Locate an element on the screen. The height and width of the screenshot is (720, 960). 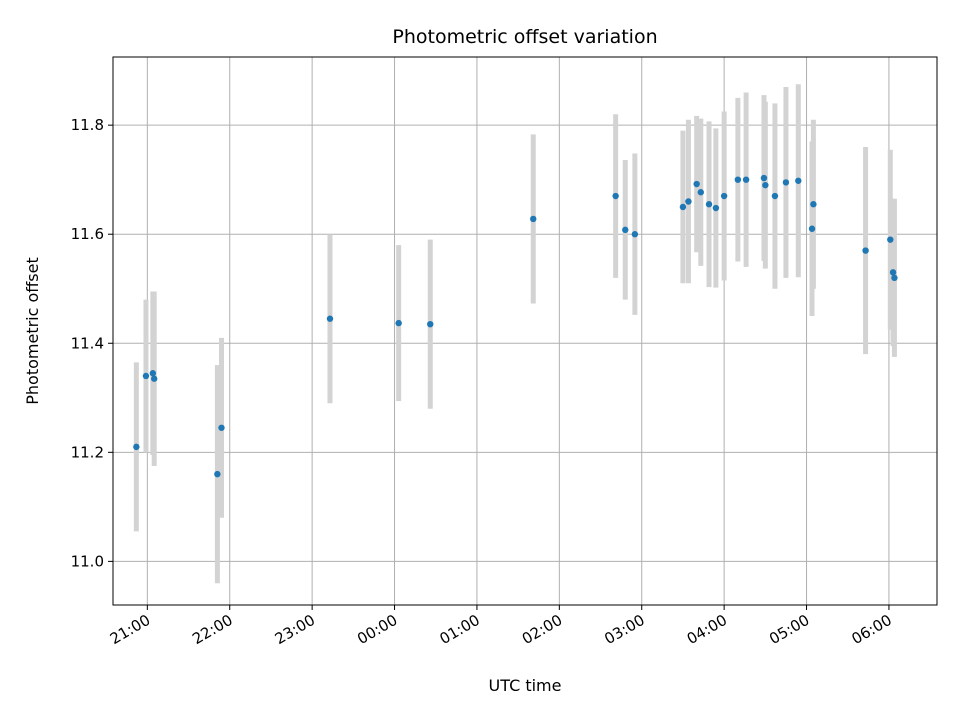
x-tick-label: 22:00 is located at coordinates (212, 629).